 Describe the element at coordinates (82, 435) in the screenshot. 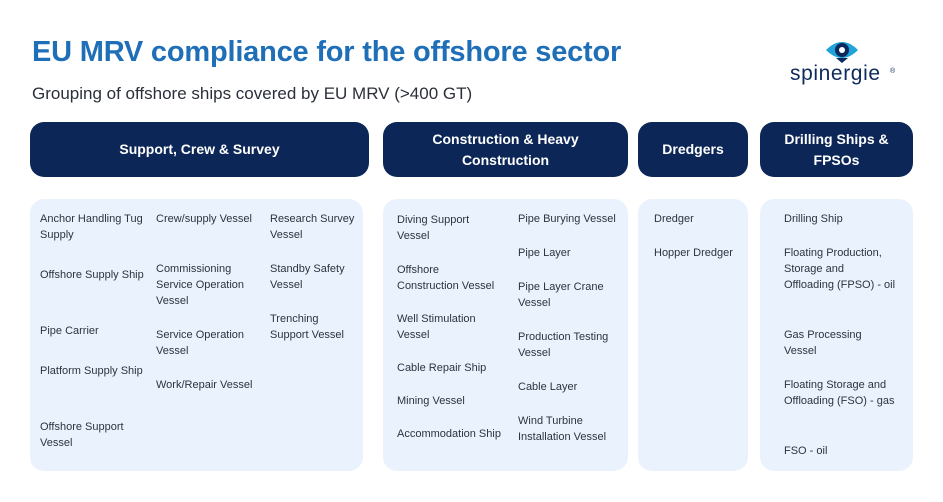

I see `list-item: Offshore Support Vessel` at that location.